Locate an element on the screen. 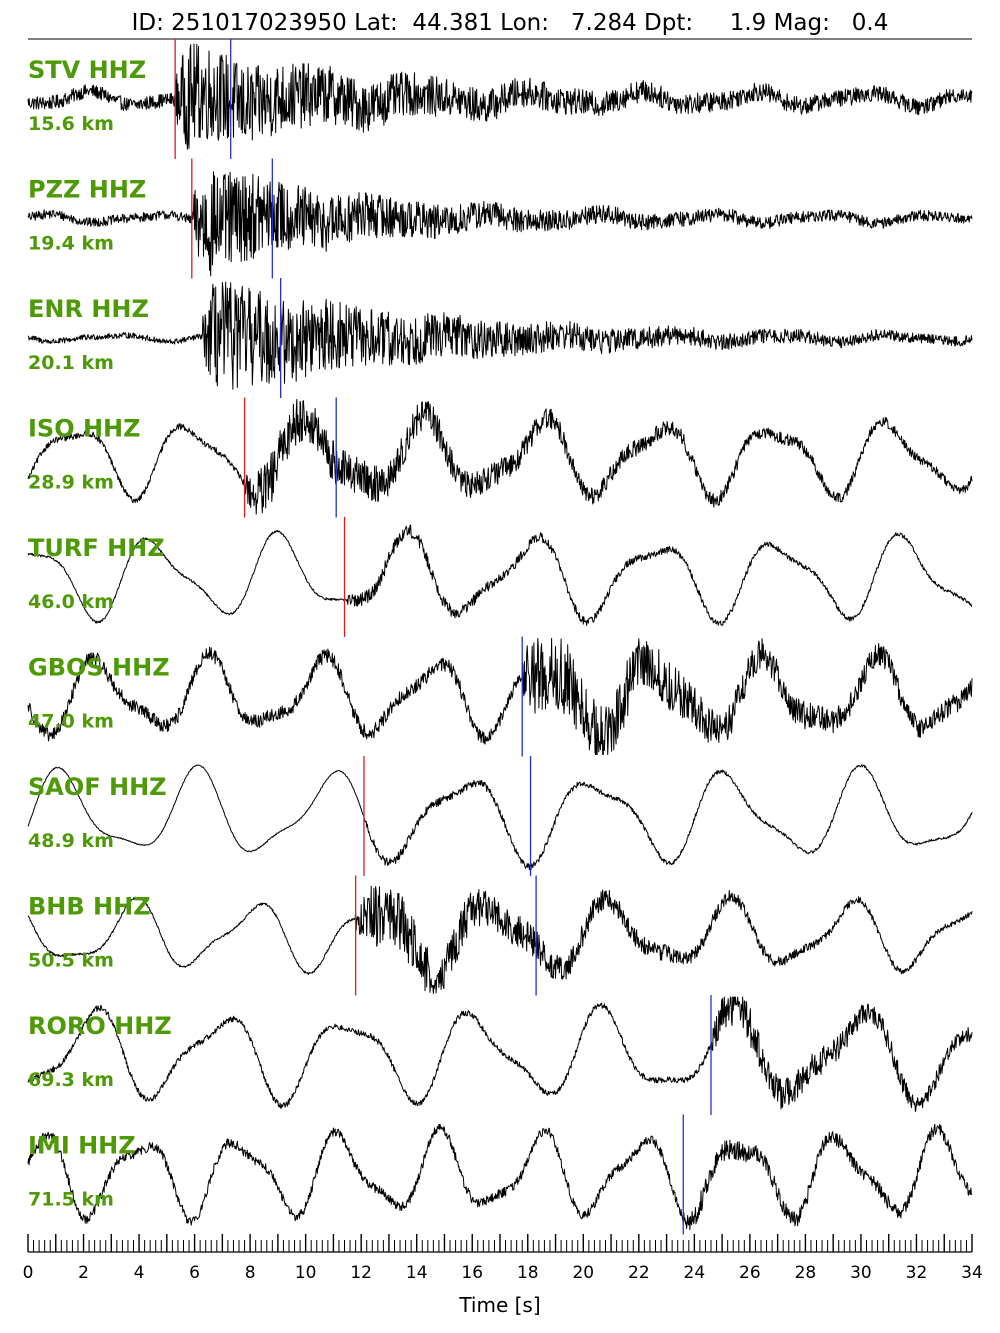 This screenshot has width=1000, height=1333. x-tick-label: 10 is located at coordinates (306, 1273).